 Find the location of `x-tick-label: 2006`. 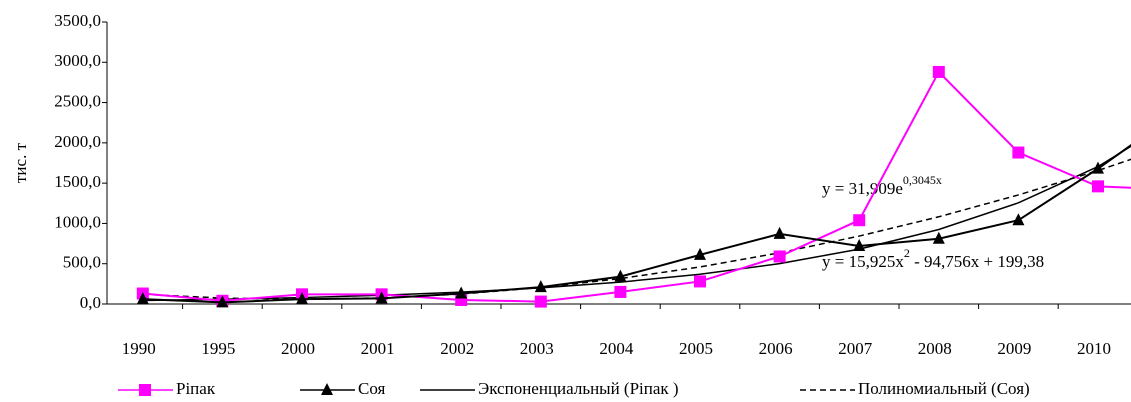

x-tick-label: 2006 is located at coordinates (776, 348).